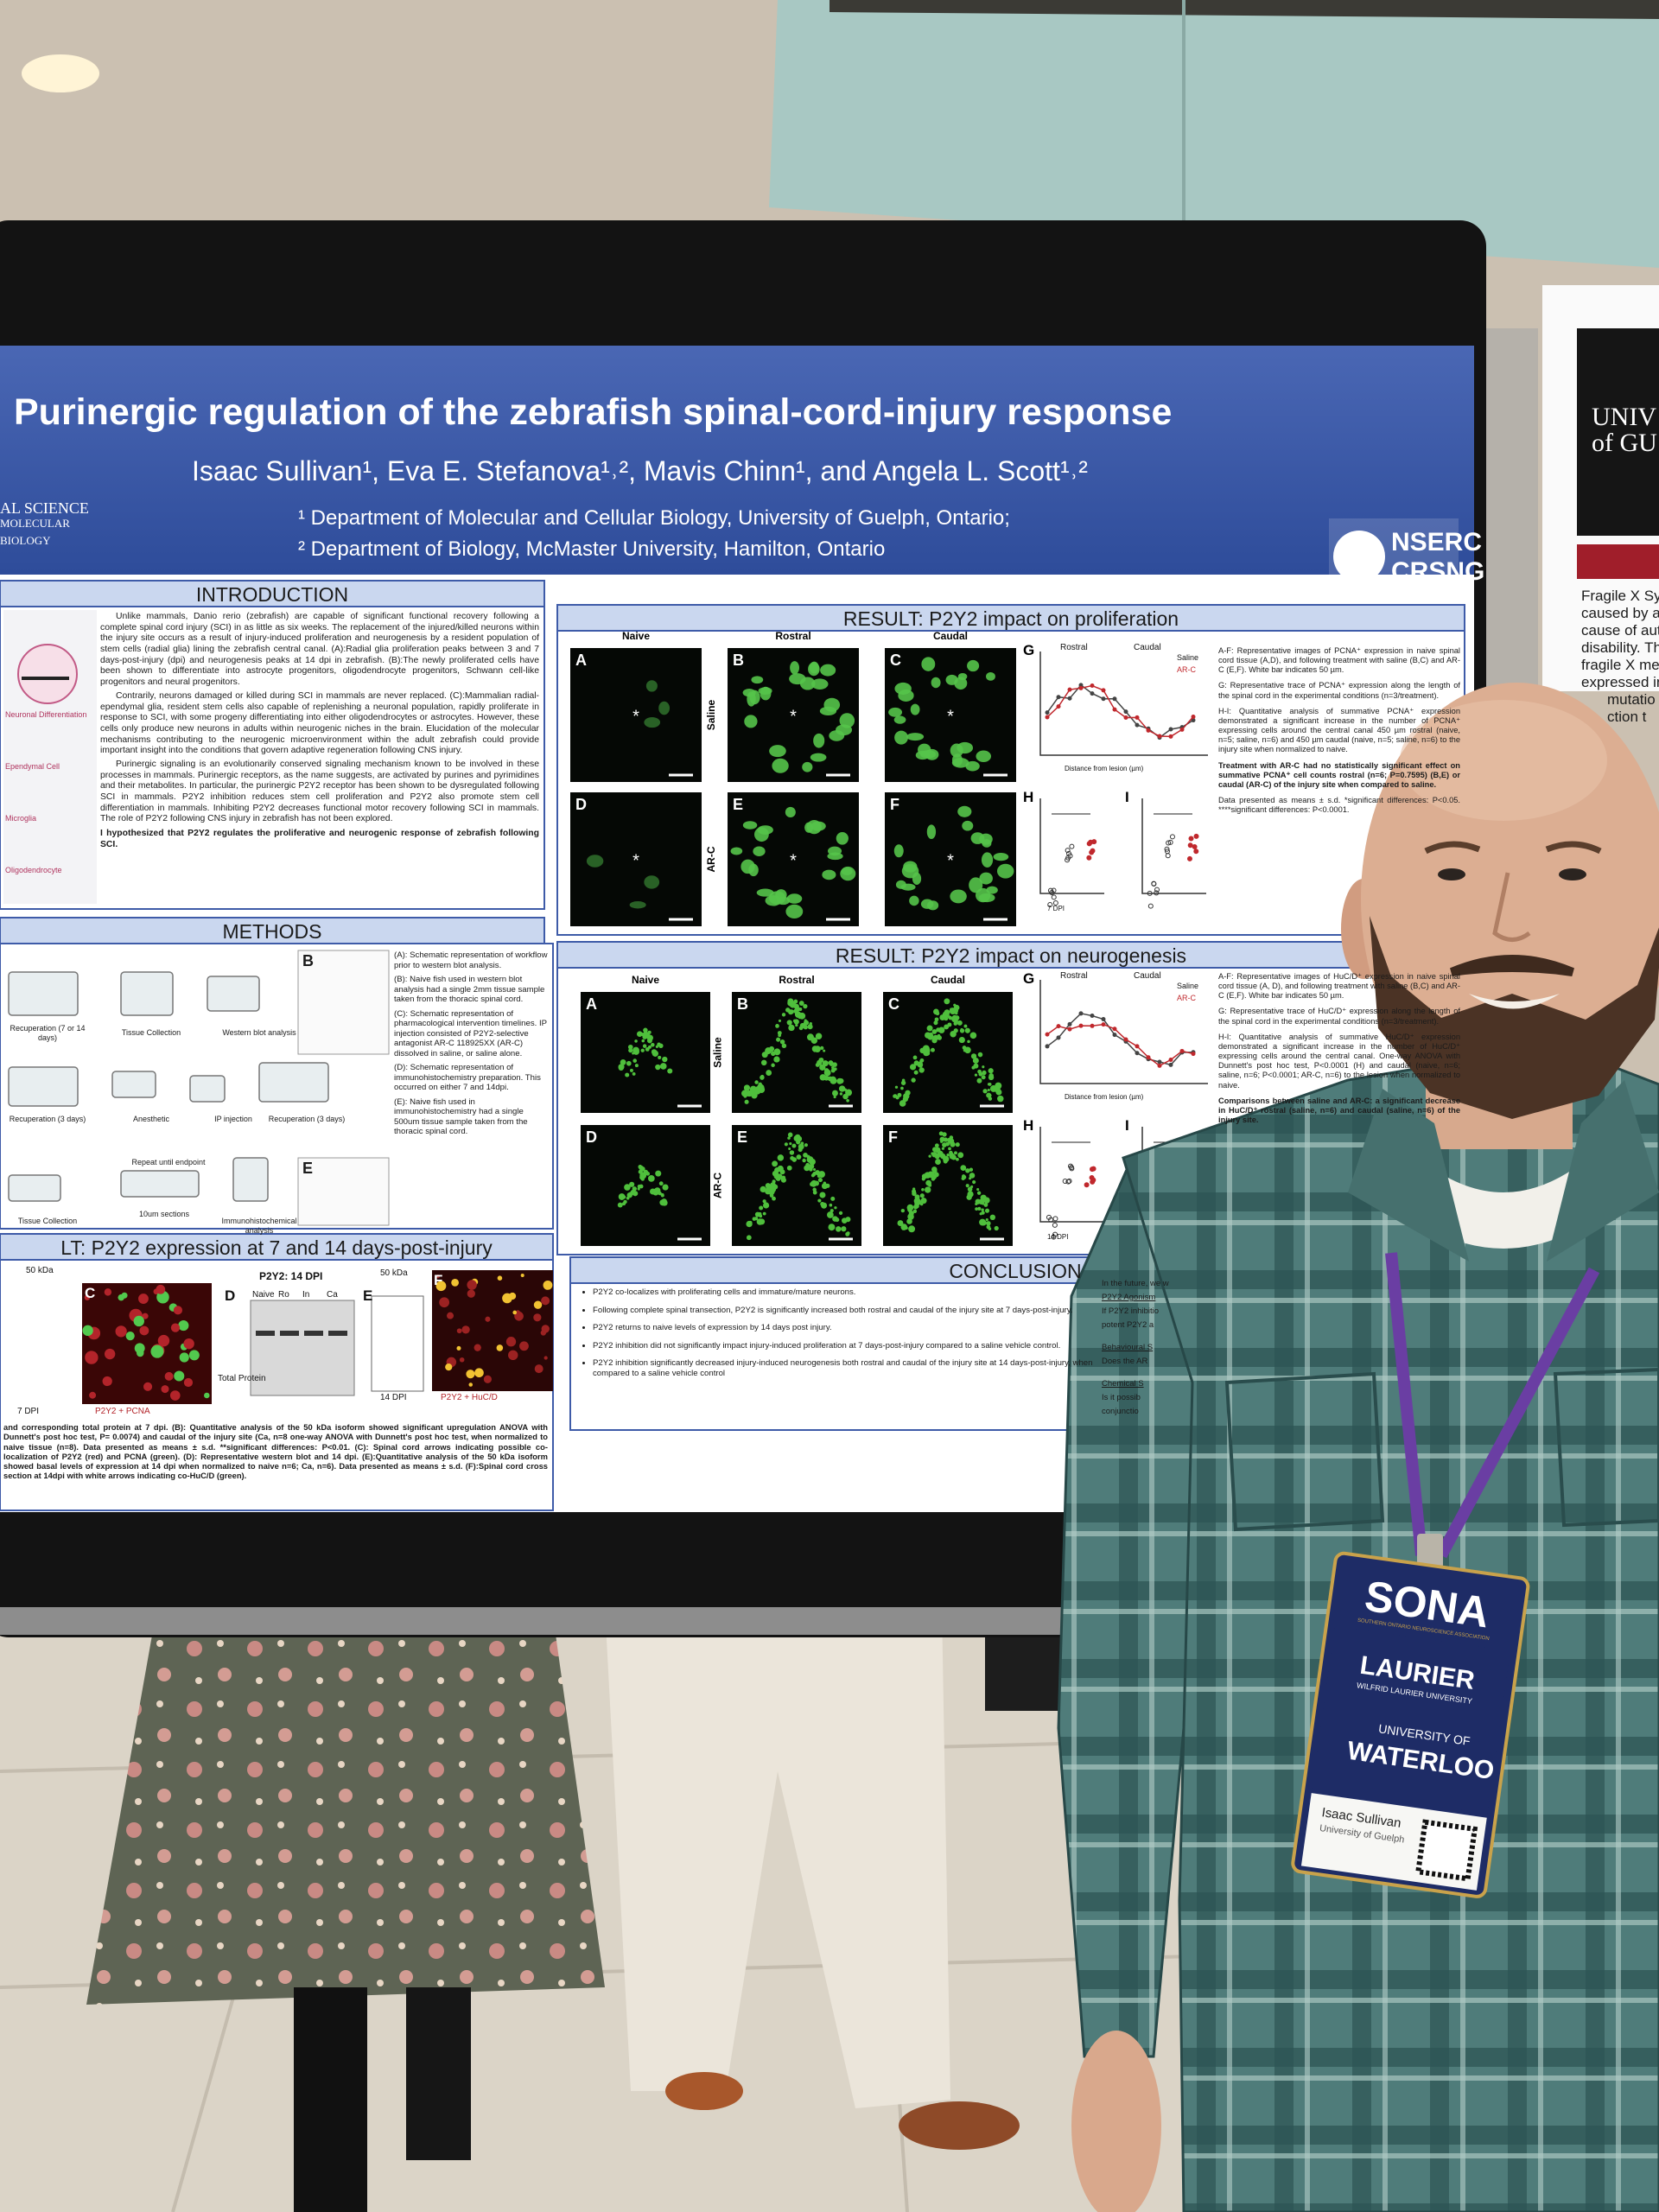 This screenshot has height=2212, width=1659. Describe the element at coordinates (1304, 1451) in the screenshot. I see `shirt-pocket` at that location.